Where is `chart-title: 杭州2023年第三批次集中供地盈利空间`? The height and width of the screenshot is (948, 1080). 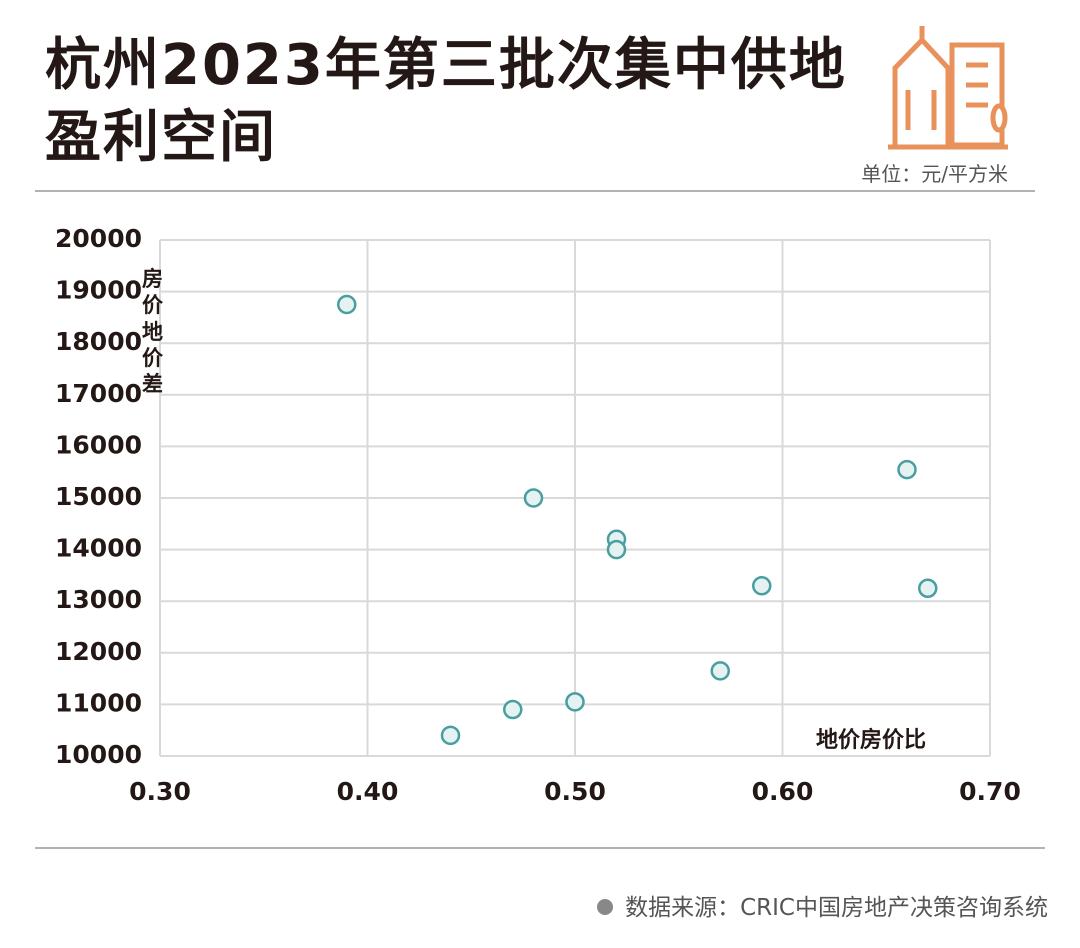
chart-title: 杭州2023年第三批次集中供地盈利空间 is located at coordinates (446, 101).